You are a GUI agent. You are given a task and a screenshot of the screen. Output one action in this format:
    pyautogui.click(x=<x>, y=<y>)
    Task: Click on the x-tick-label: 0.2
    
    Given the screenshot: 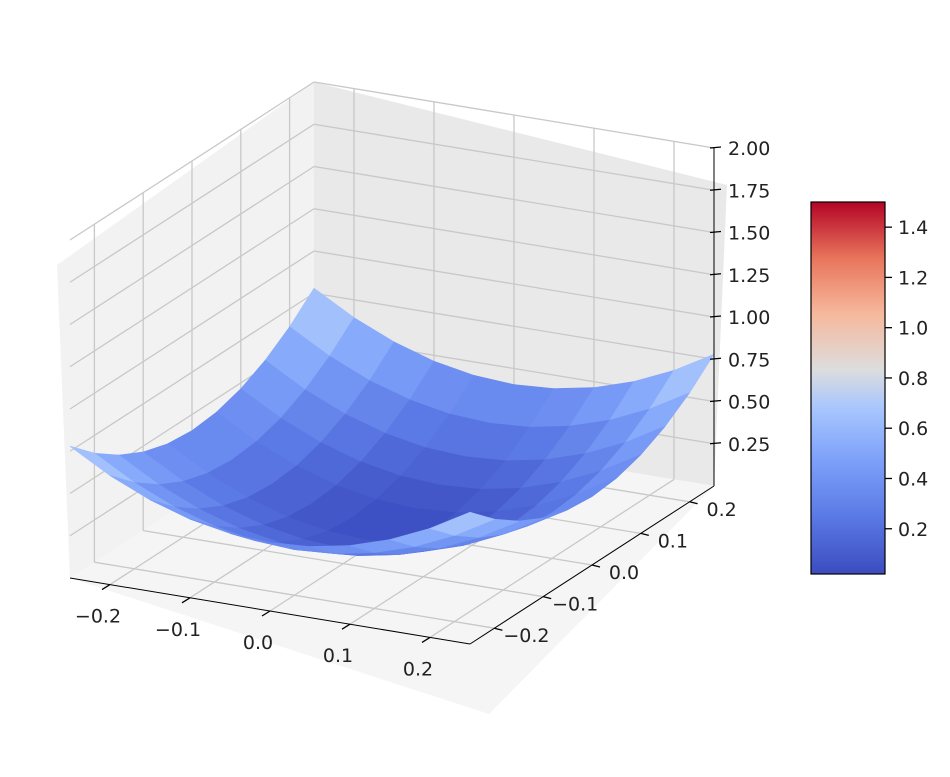 What is the action you would take?
    pyautogui.click(x=418, y=669)
    